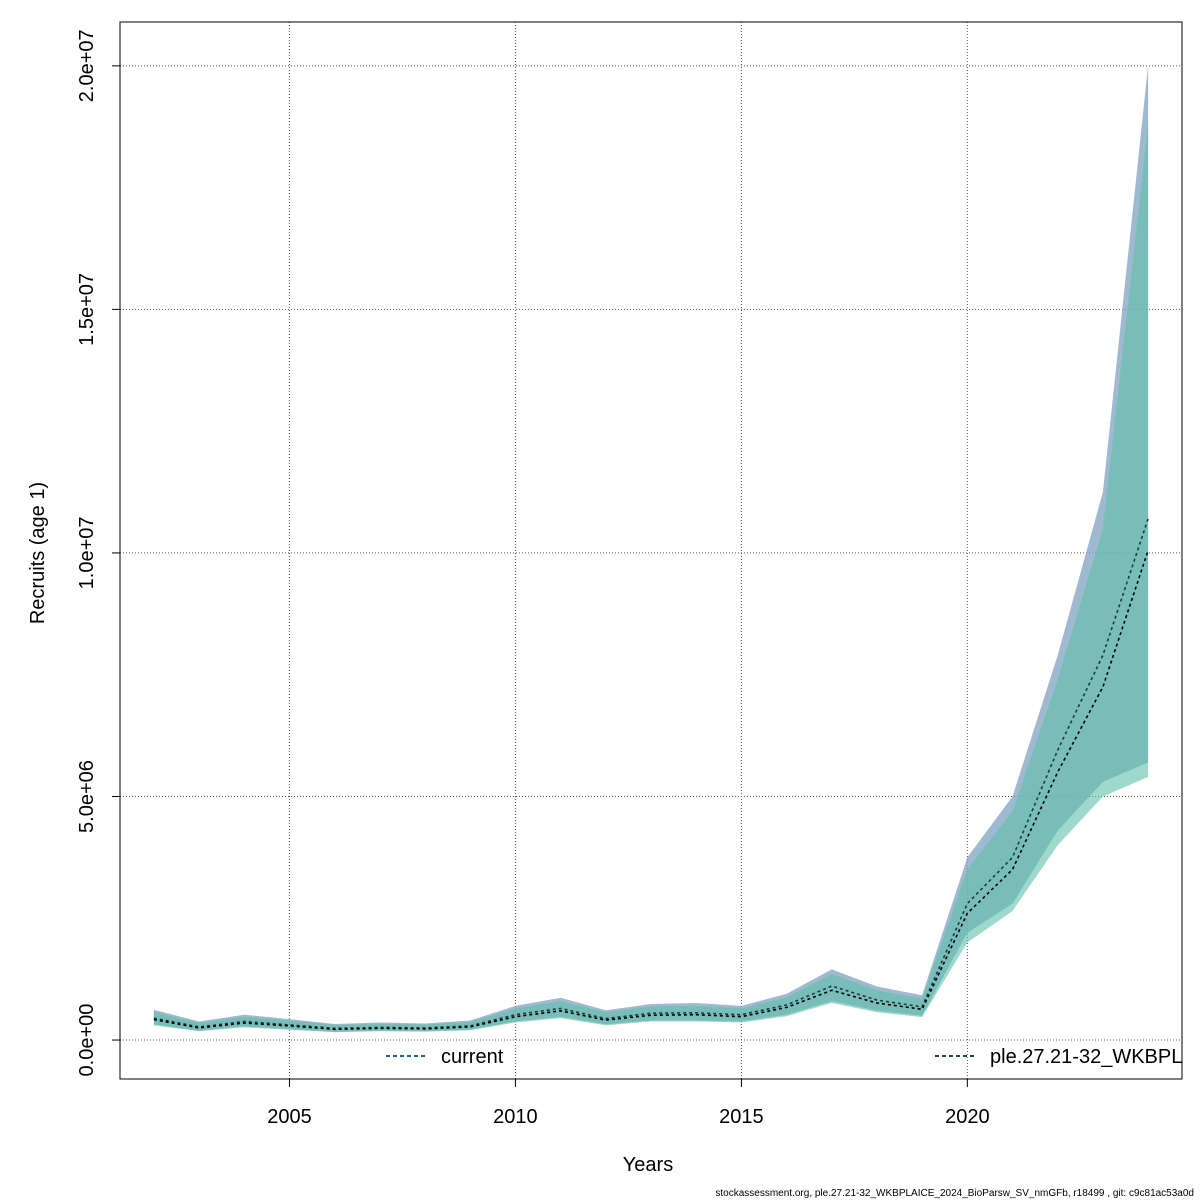 The width and height of the screenshot is (1200, 1200). Describe the element at coordinates (87, 552) in the screenshot. I see `y-tick-label: 1.0e+07` at that location.